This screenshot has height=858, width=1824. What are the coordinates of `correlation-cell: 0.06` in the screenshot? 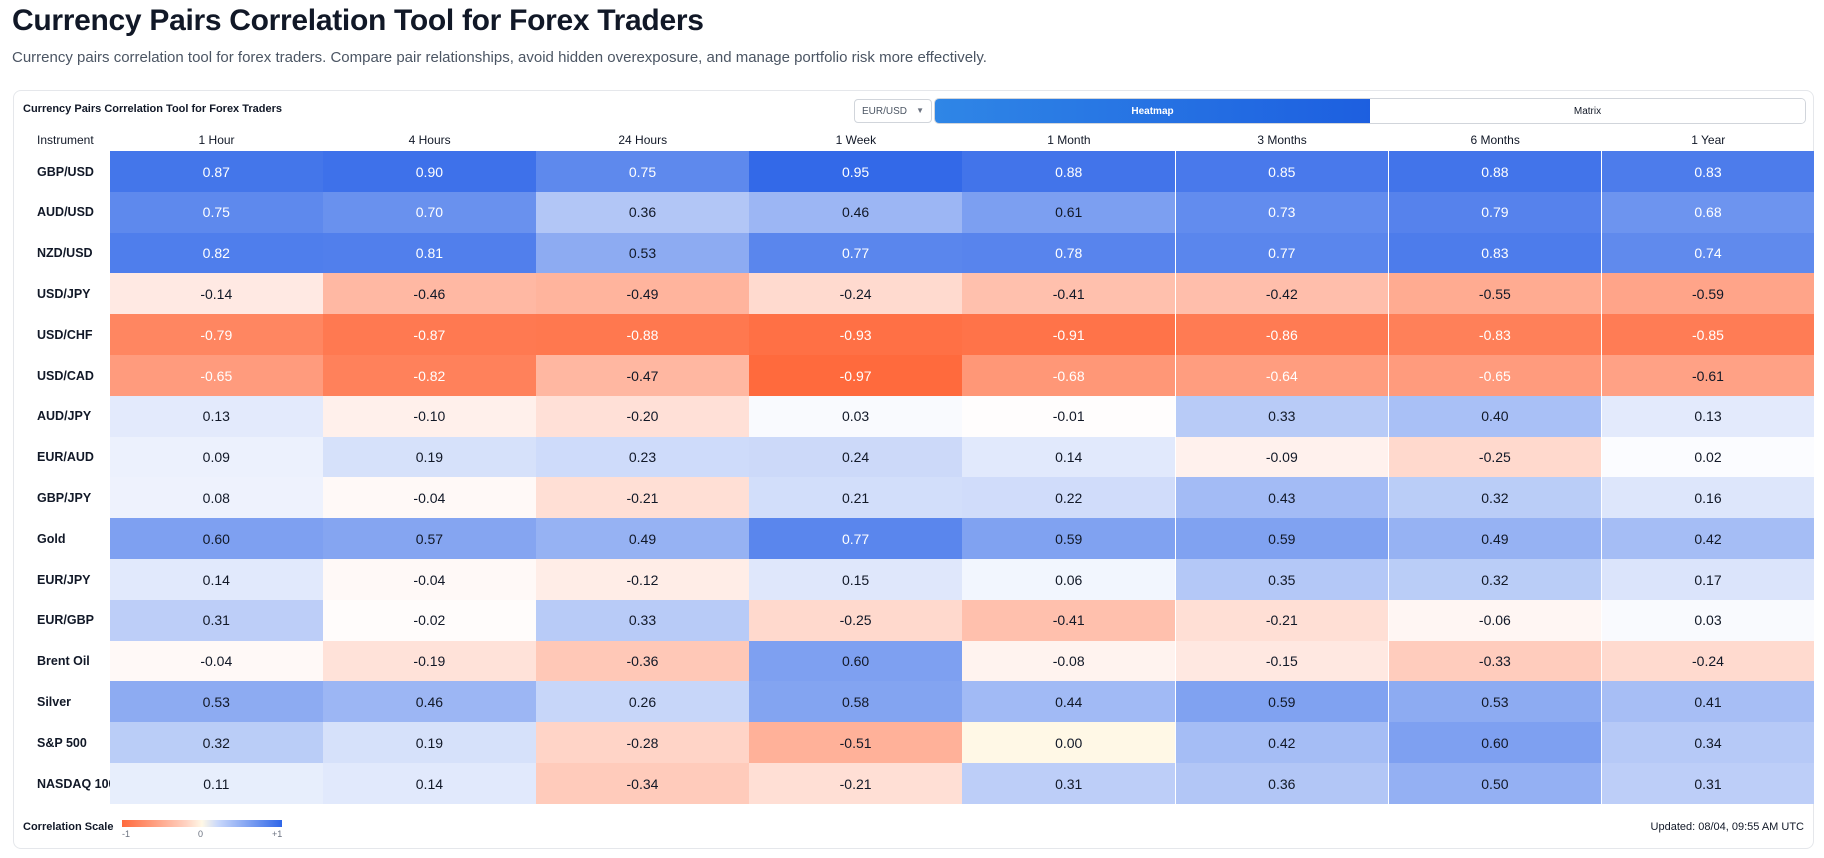 It's located at (1068, 579).